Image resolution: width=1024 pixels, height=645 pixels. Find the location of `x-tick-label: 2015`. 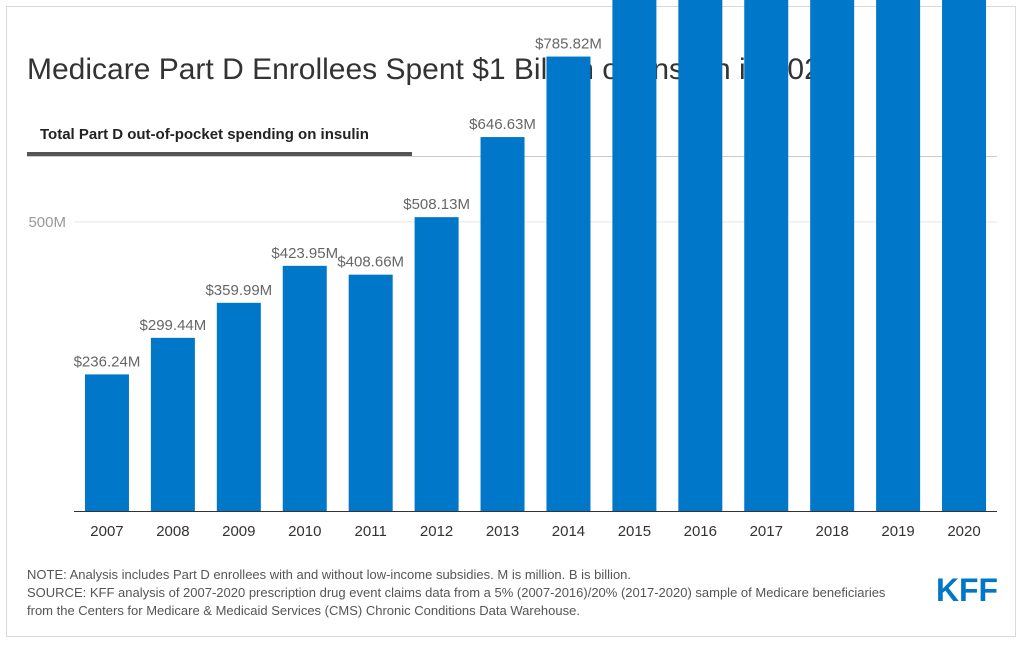

x-tick-label: 2015 is located at coordinates (634, 531).